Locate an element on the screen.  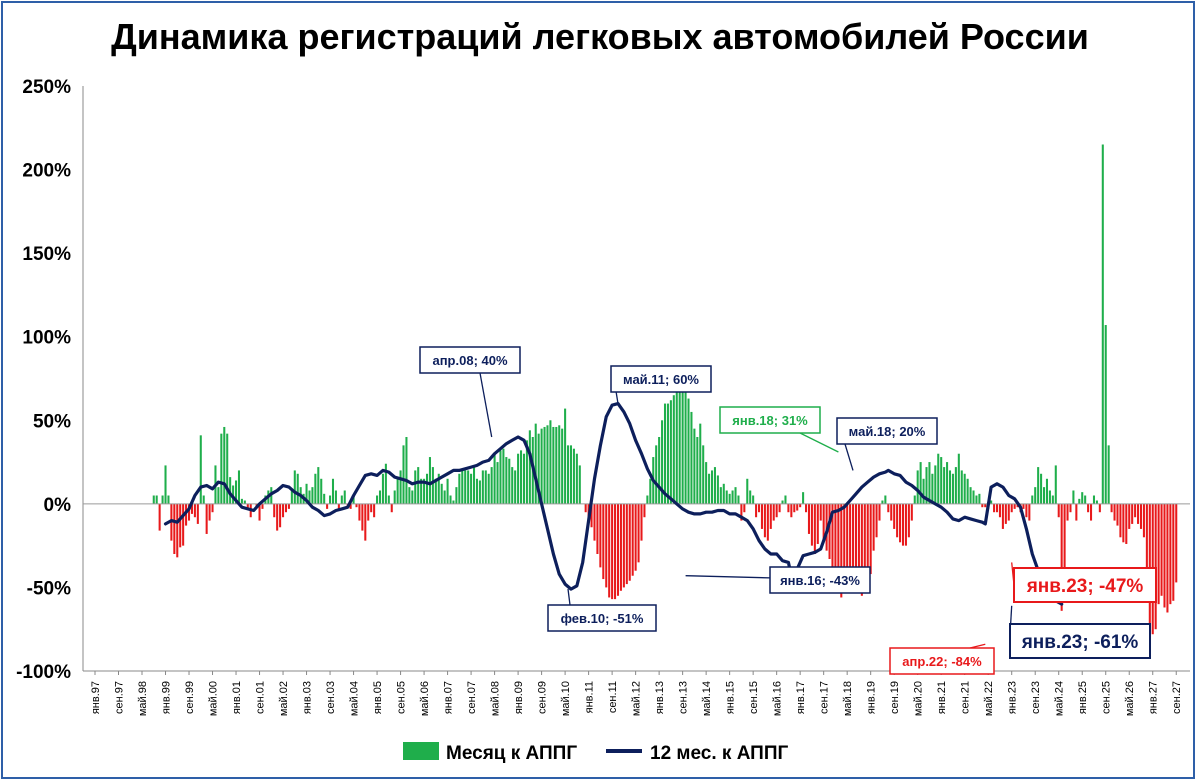
annotation-label: янв.16; -43% is located at coordinates (820, 580).